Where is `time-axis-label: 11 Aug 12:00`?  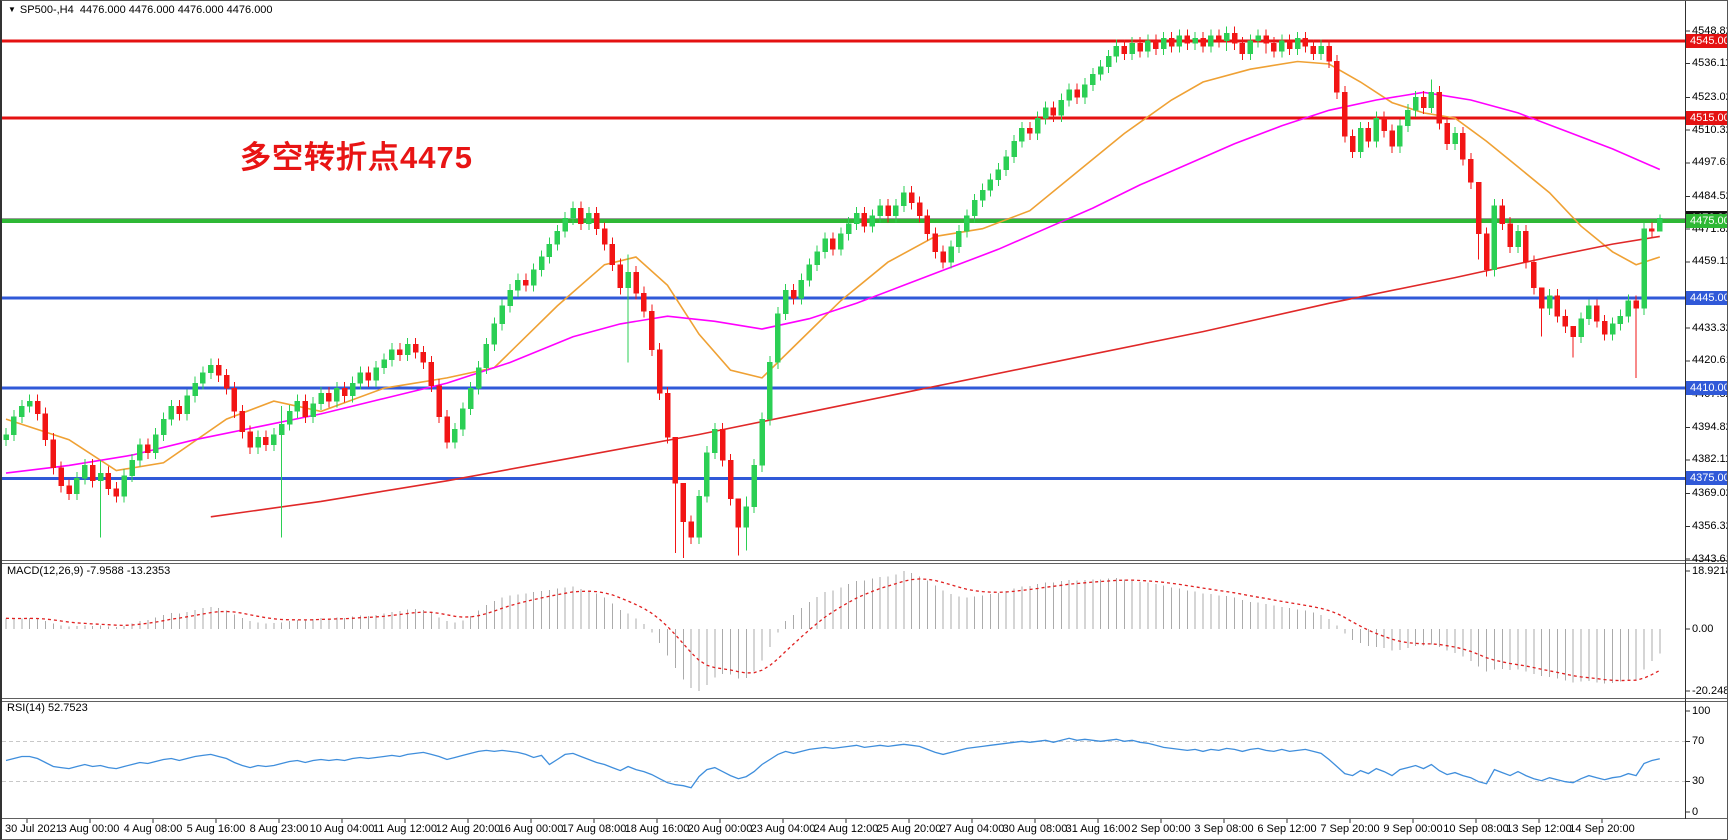 time-axis-label: 11 Aug 12:00 is located at coordinates (405, 829).